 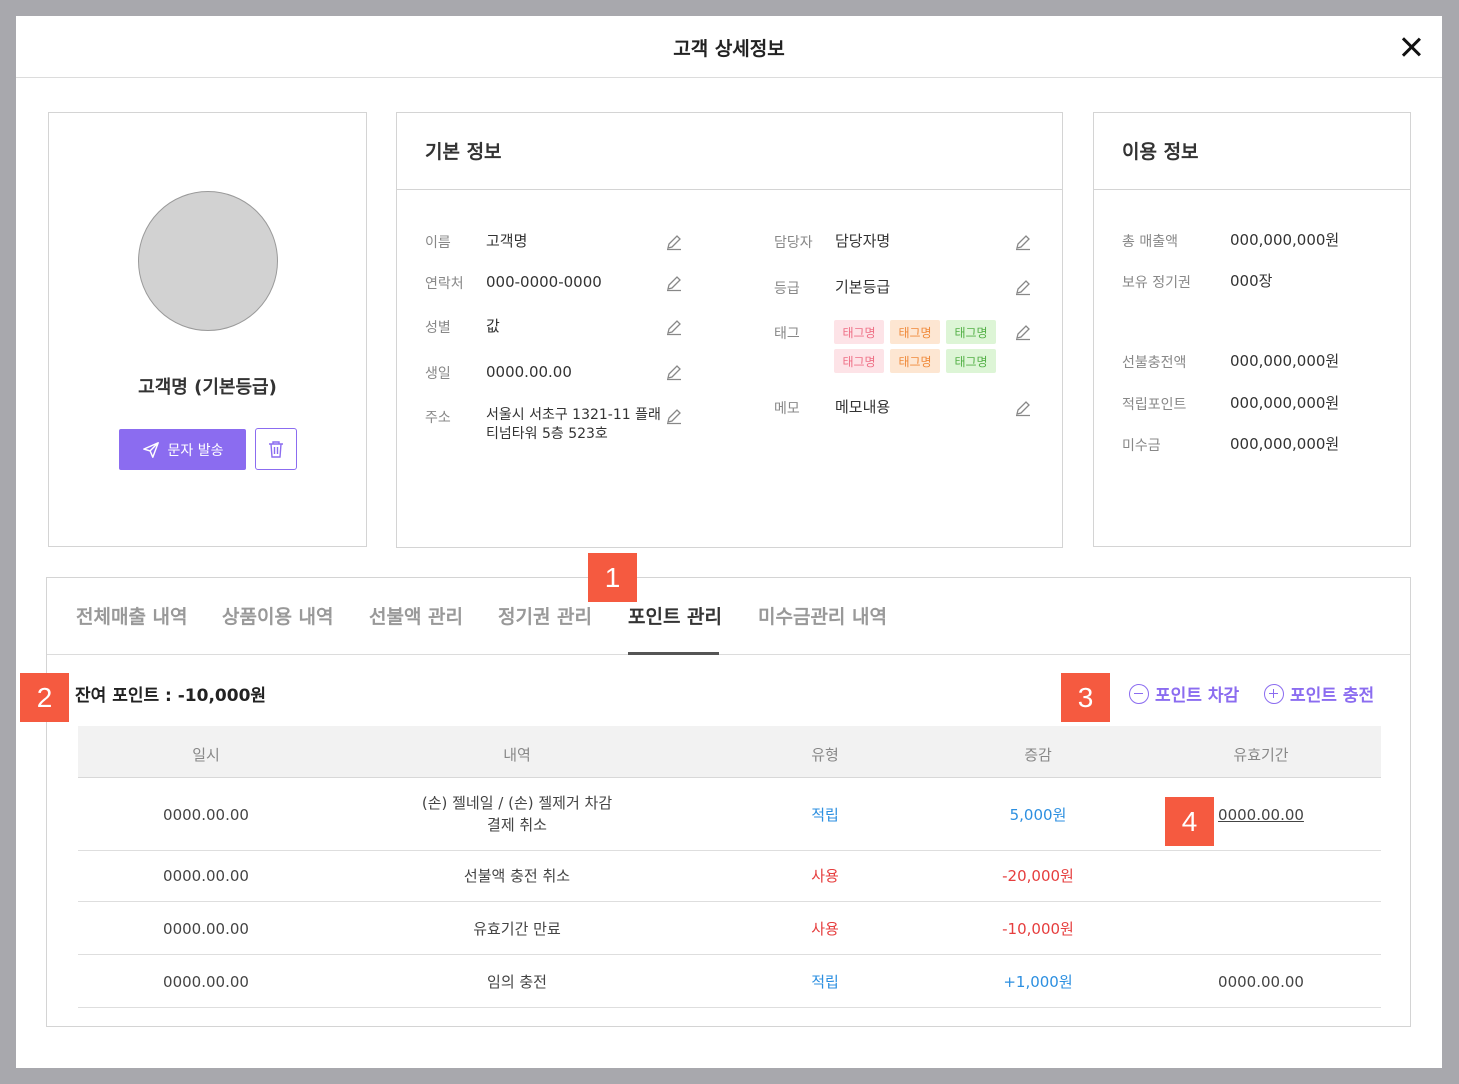 What do you see at coordinates (1038, 755) in the screenshot?
I see `column-header-delta: 증감` at bounding box center [1038, 755].